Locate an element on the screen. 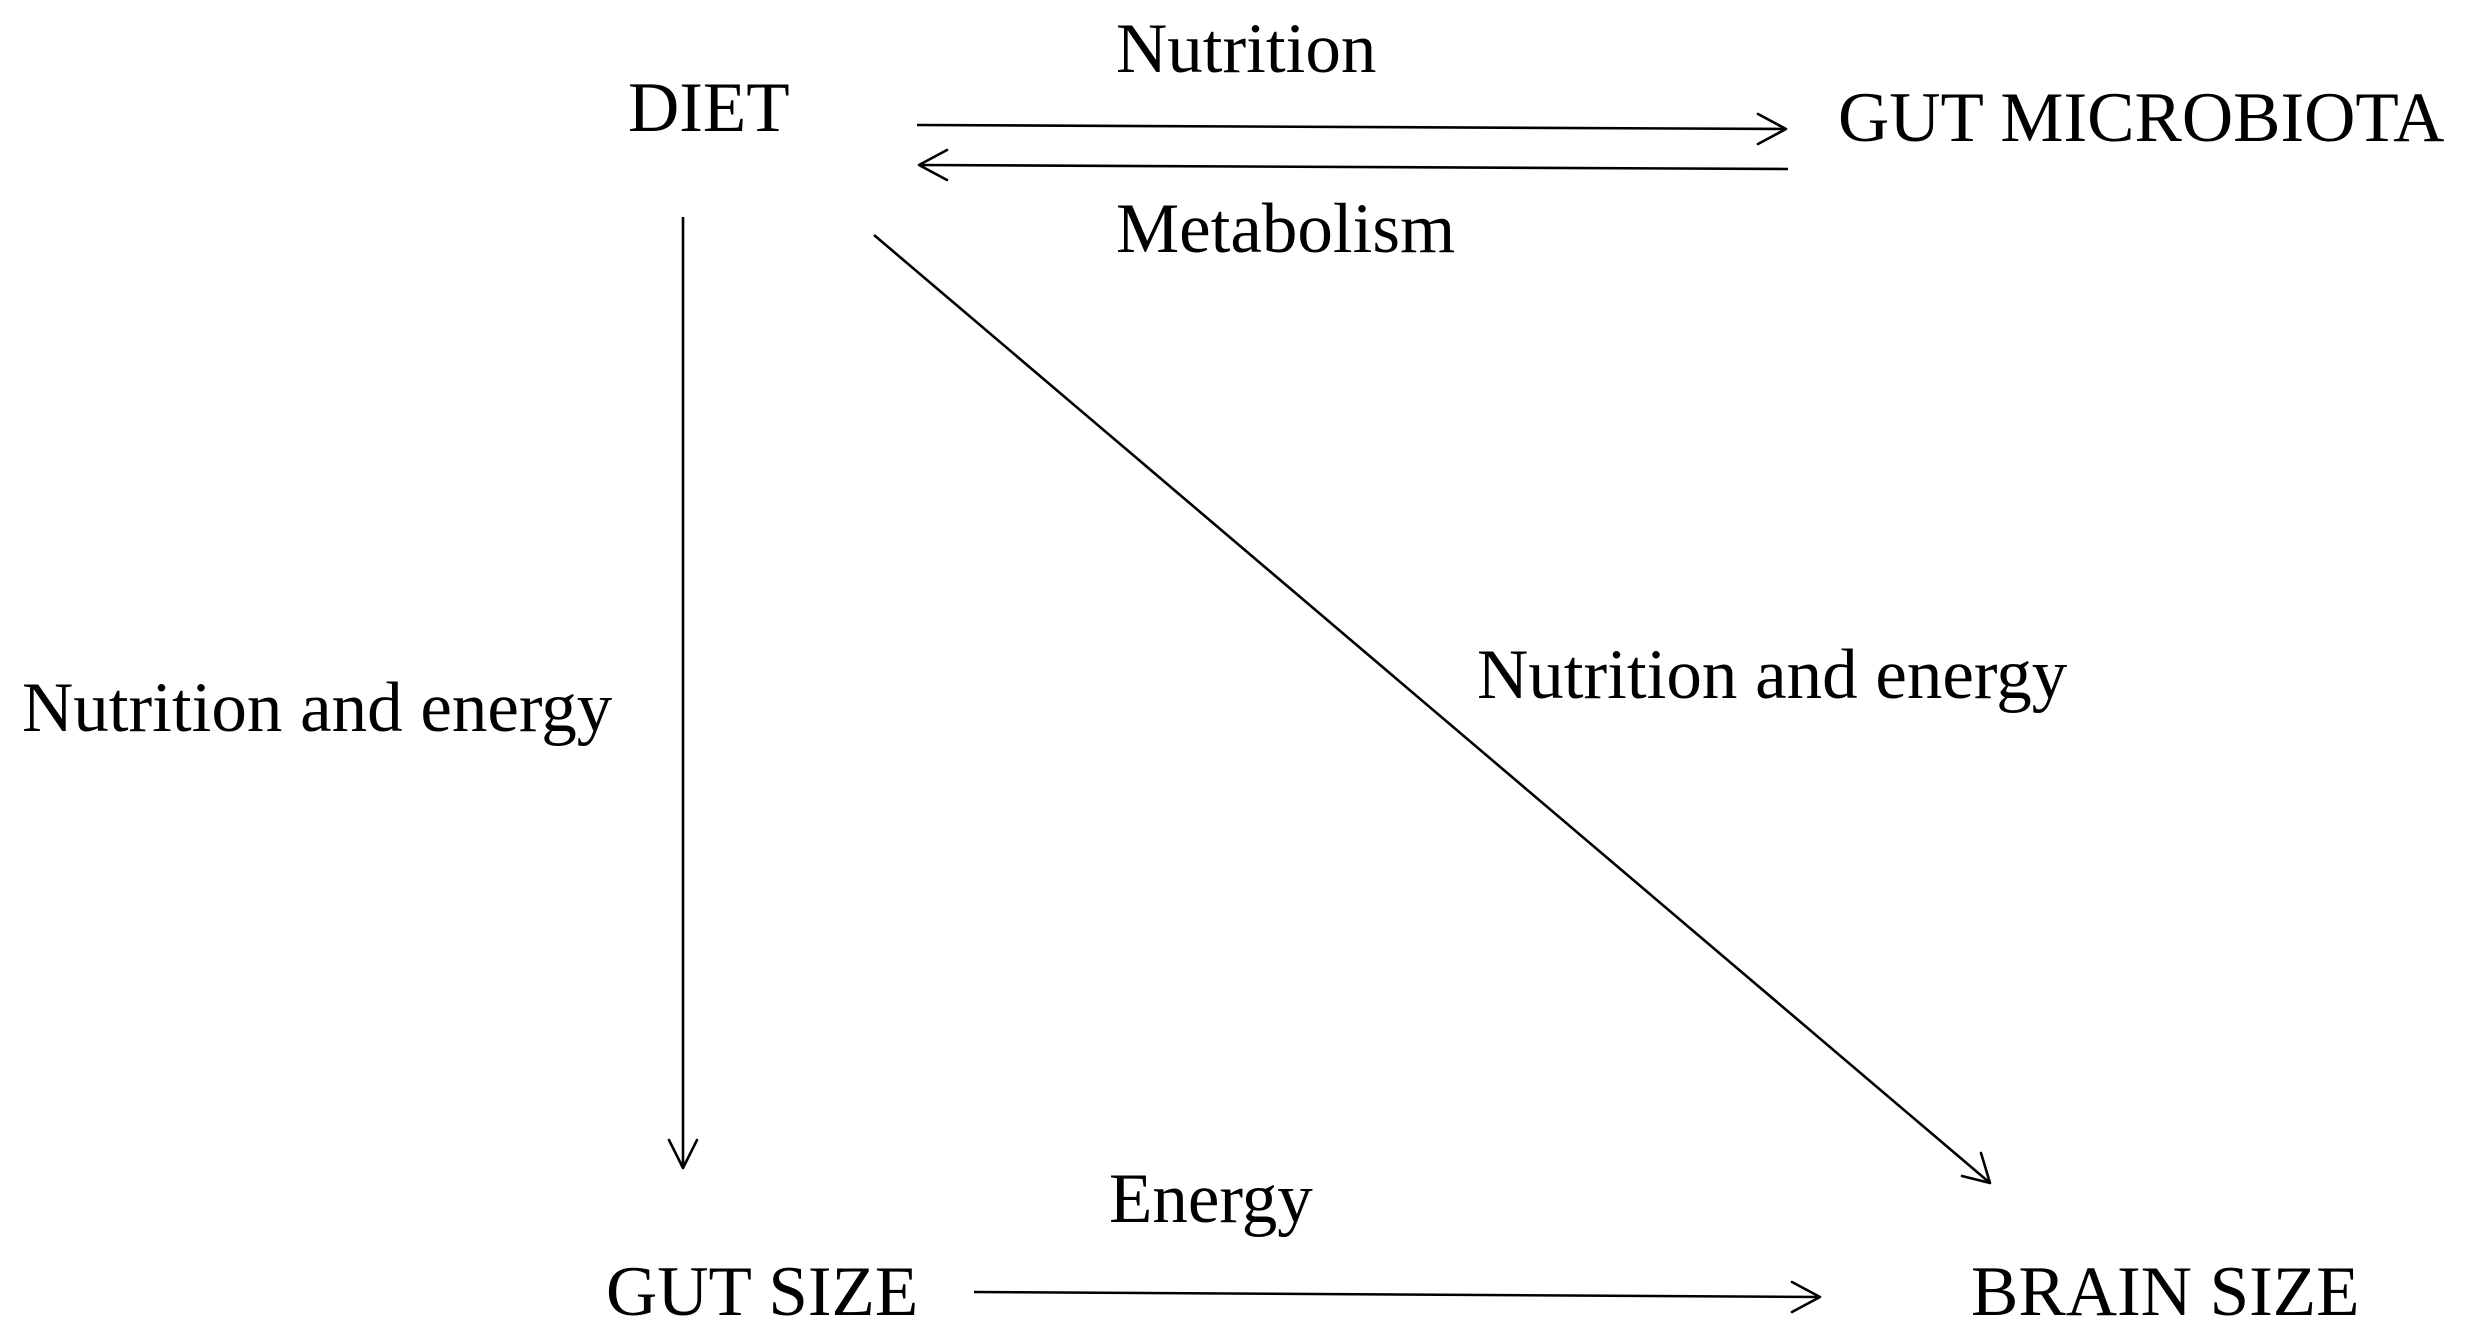 The height and width of the screenshot is (1341, 2484). label-metabolism: Metabolism is located at coordinates (1285, 229).